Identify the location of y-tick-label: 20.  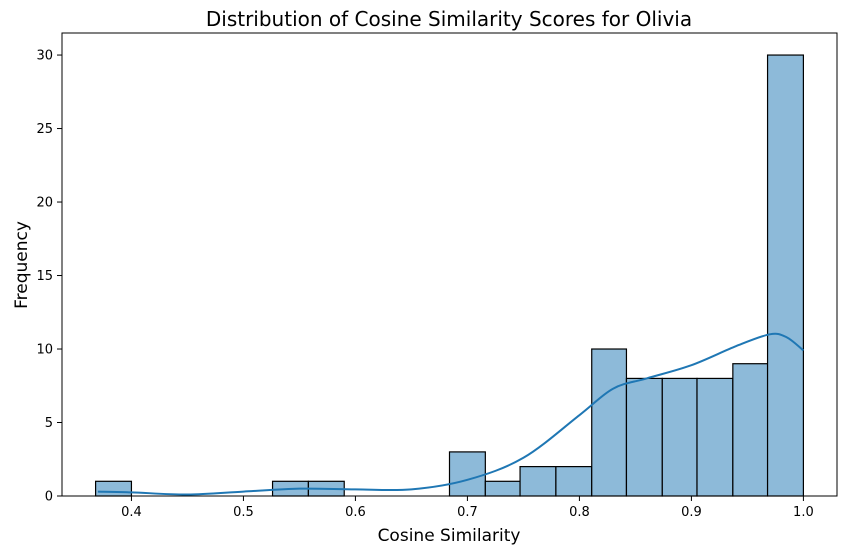
(44, 203).